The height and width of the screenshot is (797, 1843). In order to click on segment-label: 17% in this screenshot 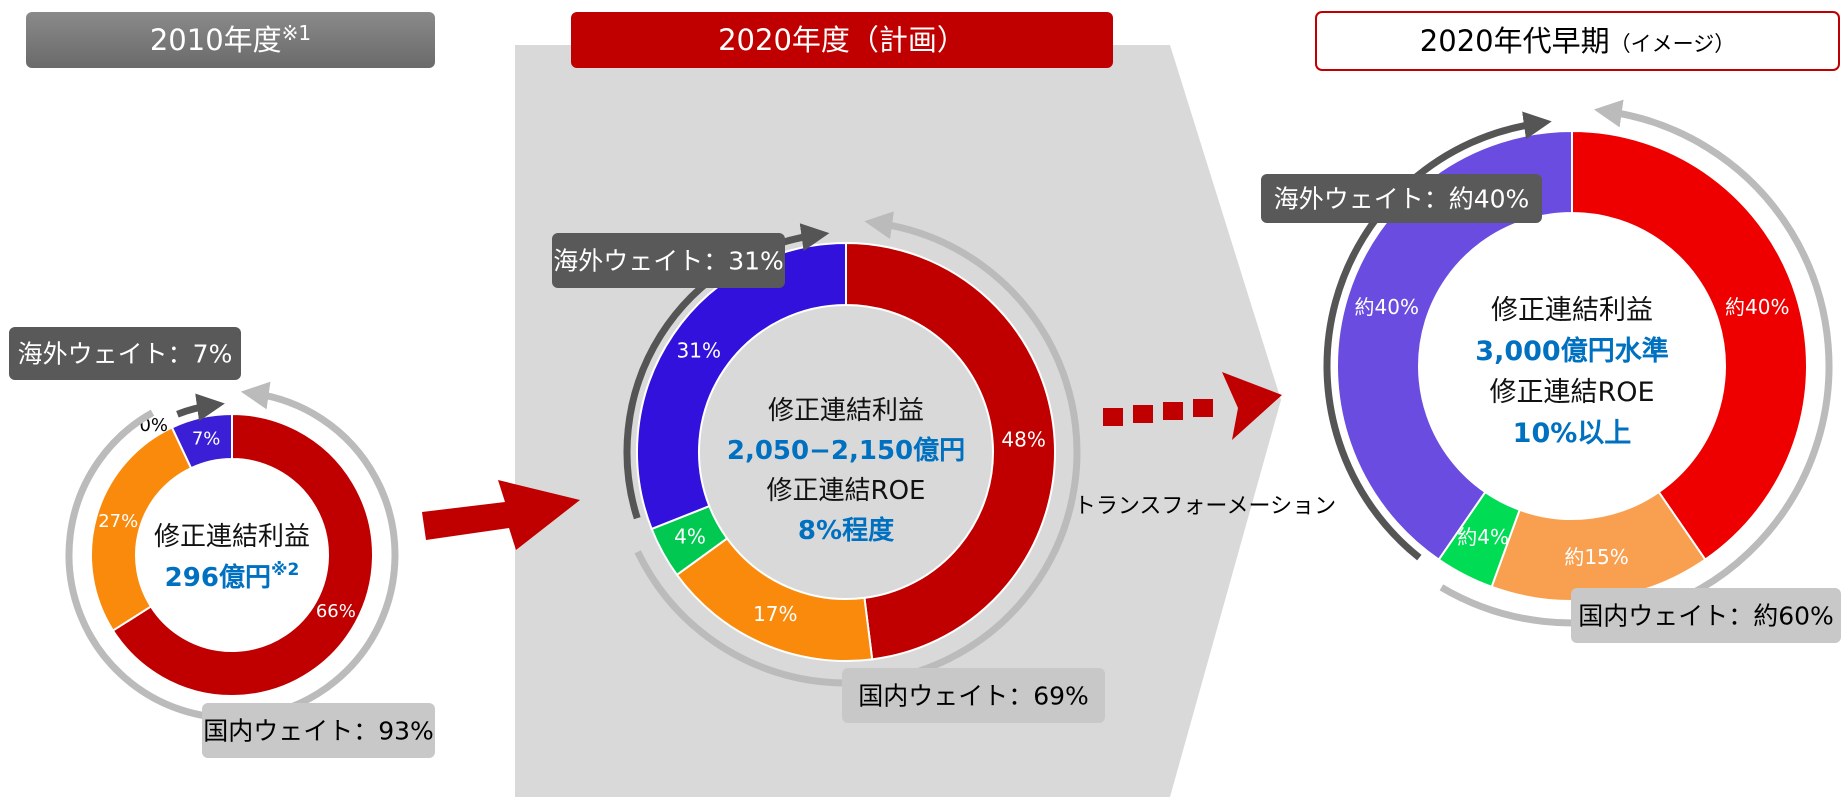, I will do `click(775, 614)`.